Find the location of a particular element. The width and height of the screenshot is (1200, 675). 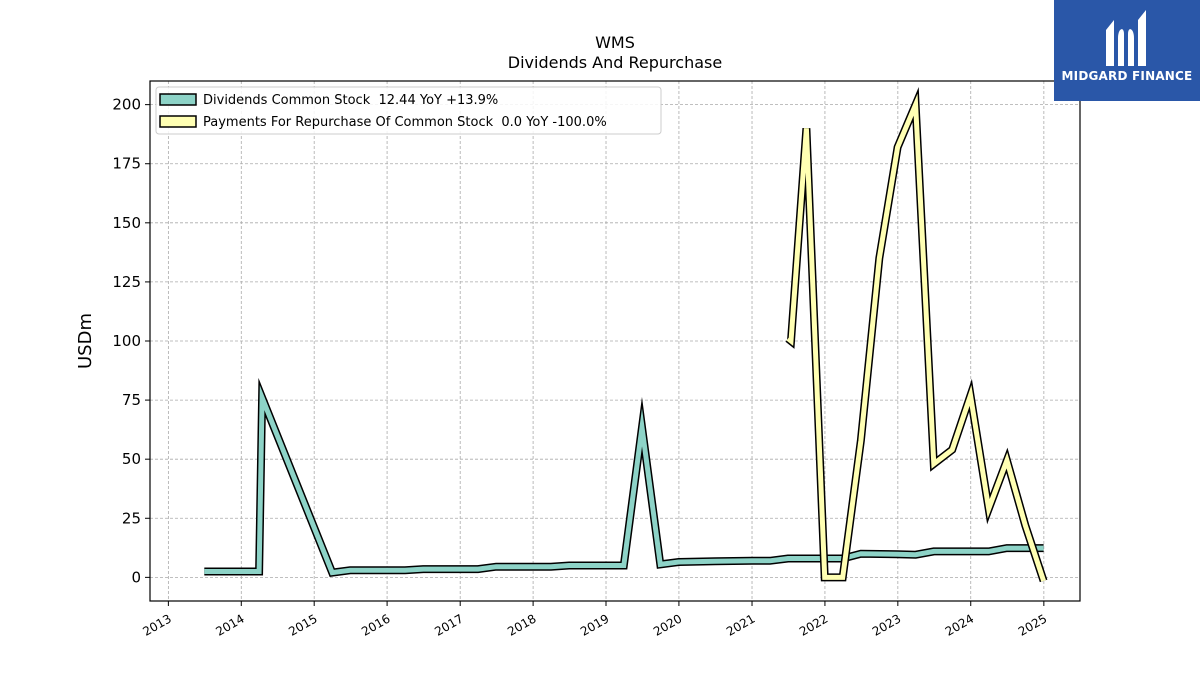

x-tick-label: 2022 is located at coordinates (813, 624).